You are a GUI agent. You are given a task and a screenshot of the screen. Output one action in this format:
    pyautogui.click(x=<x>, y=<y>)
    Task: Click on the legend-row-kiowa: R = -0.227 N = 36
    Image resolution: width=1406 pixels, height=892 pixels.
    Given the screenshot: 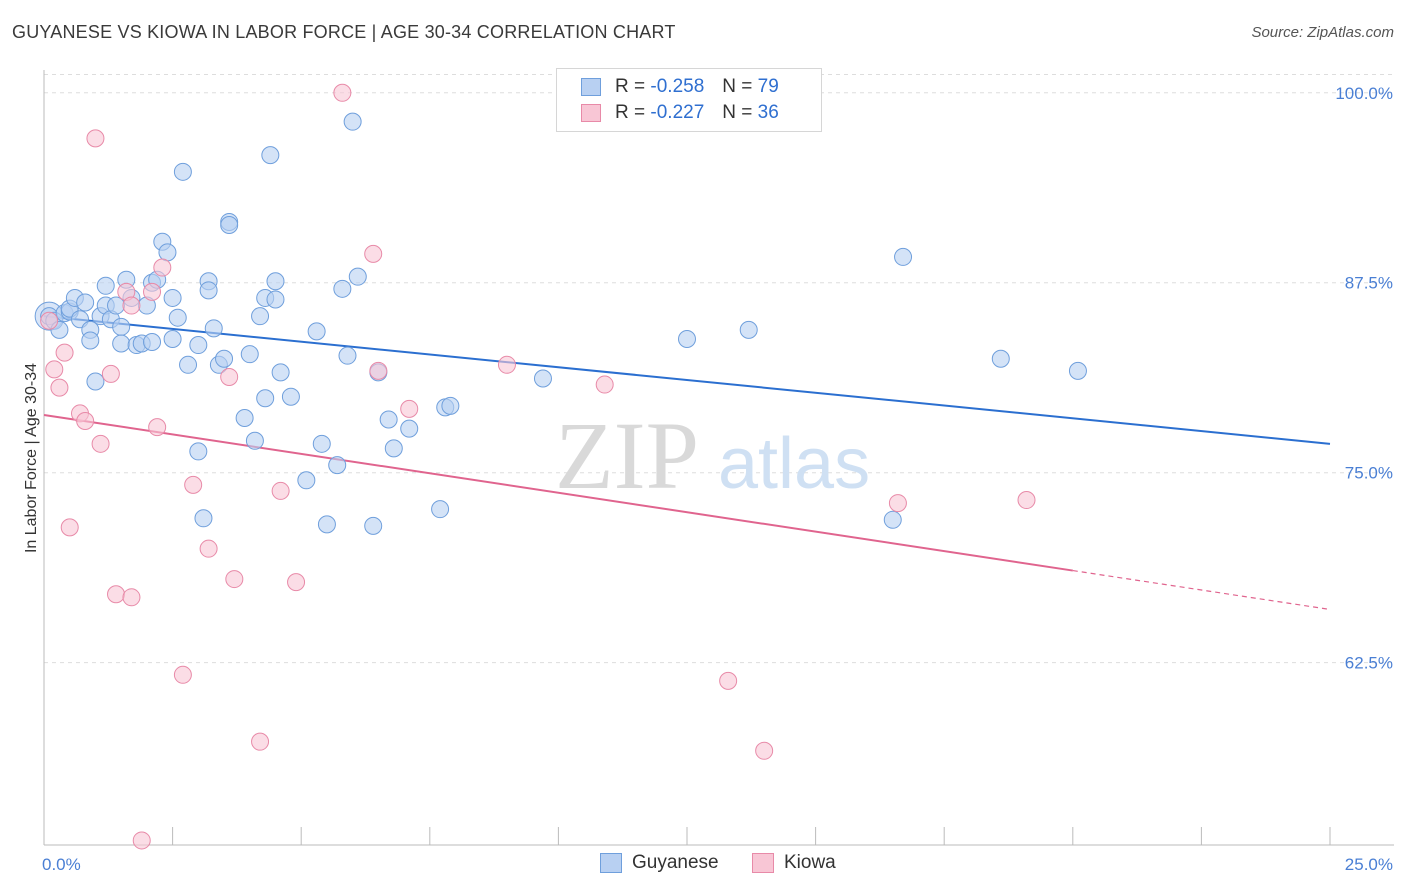 What is the action you would take?
    pyautogui.click(x=680, y=113)
    